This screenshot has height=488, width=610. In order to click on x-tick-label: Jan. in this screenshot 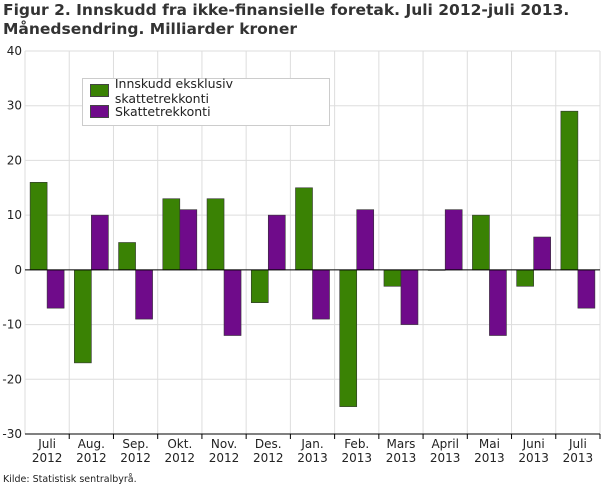, I will do `click(311, 444)`.